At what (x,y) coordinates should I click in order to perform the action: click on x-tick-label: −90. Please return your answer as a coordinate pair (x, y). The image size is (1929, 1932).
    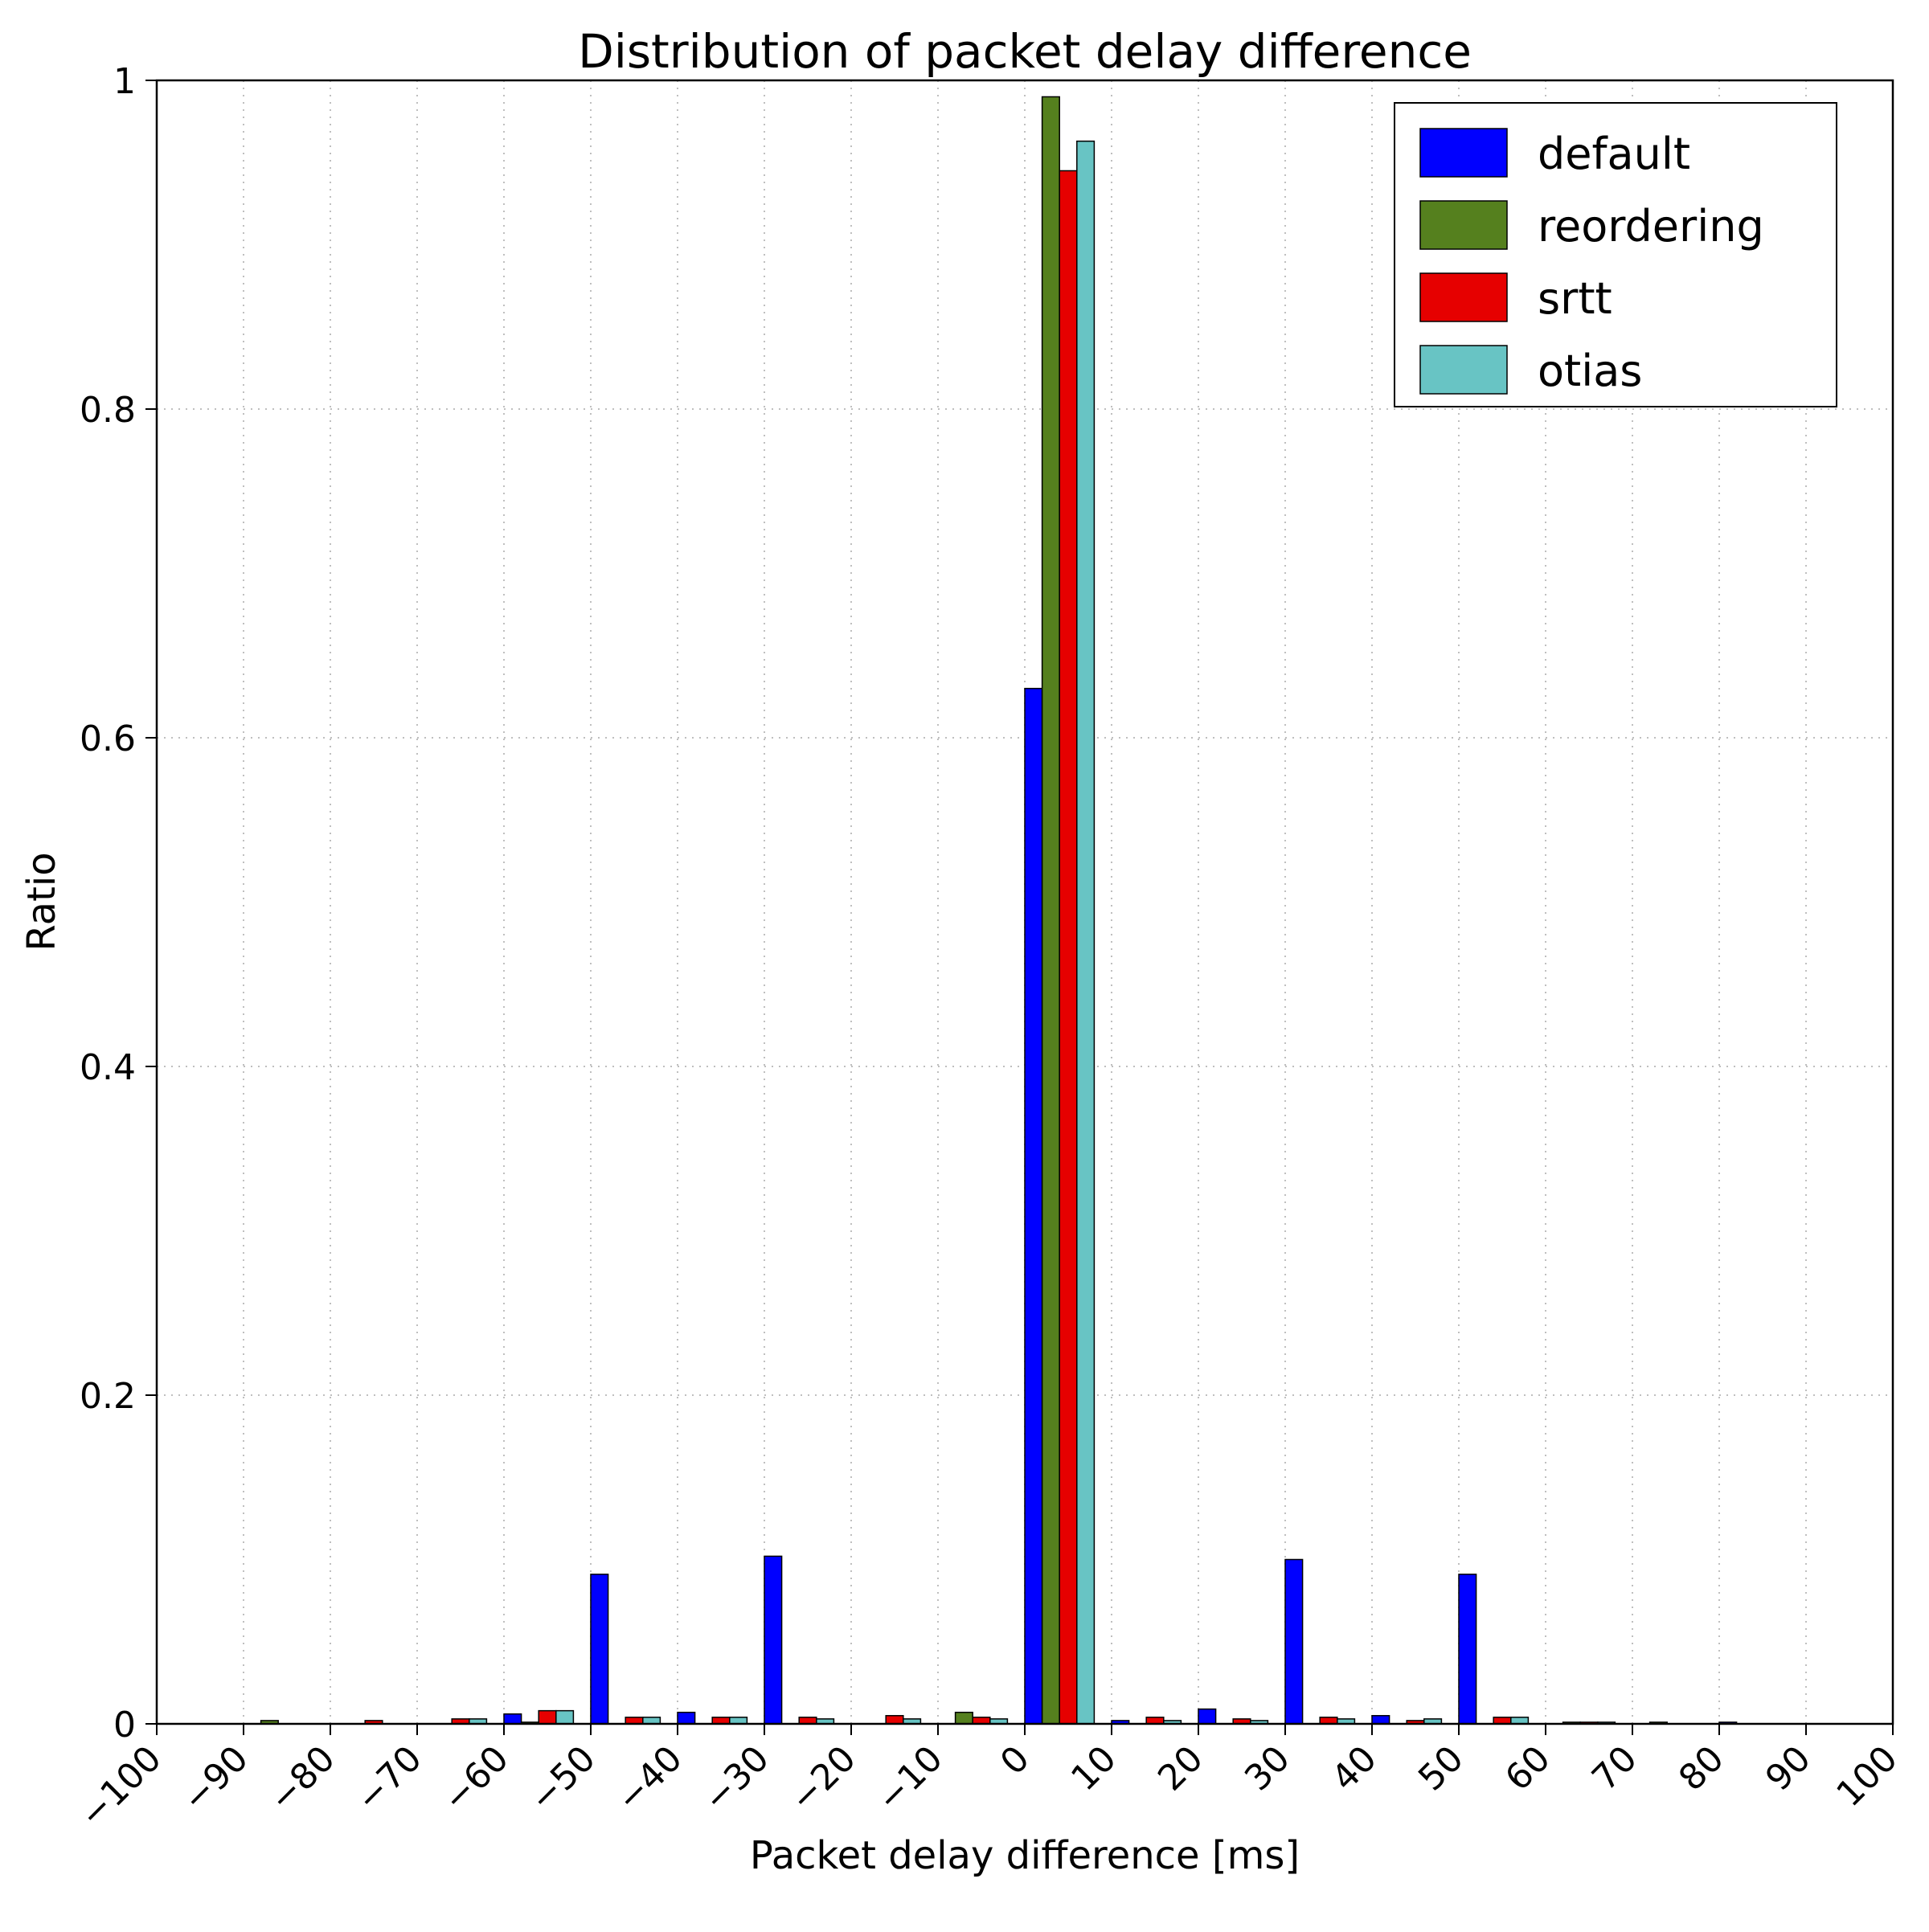
    Looking at the image, I should click on (215, 1779).